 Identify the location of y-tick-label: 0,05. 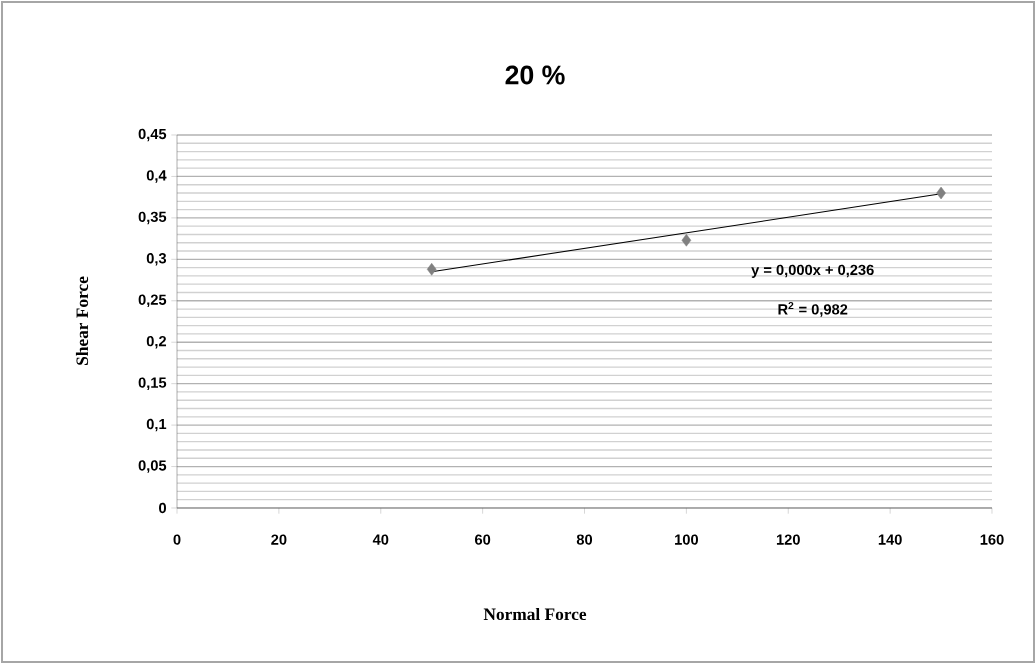
(152, 466).